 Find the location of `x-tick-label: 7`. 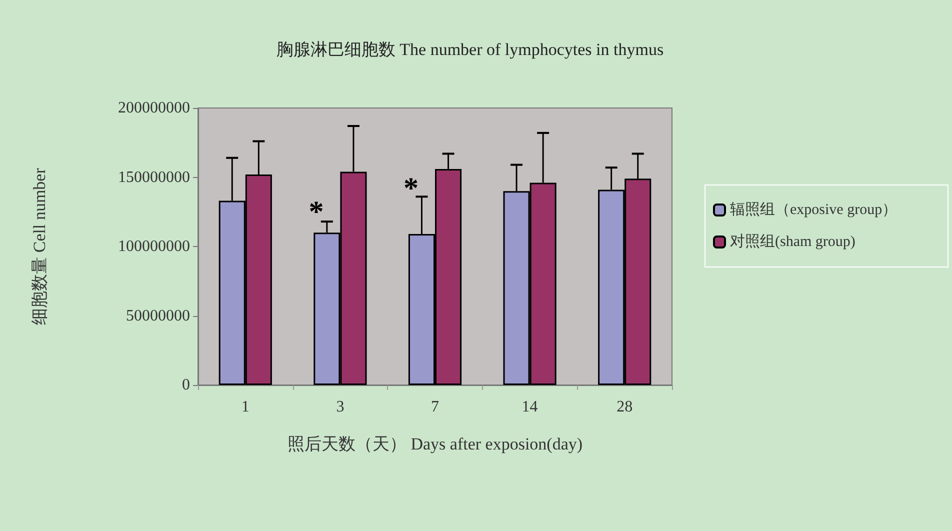

x-tick-label: 7 is located at coordinates (435, 407).